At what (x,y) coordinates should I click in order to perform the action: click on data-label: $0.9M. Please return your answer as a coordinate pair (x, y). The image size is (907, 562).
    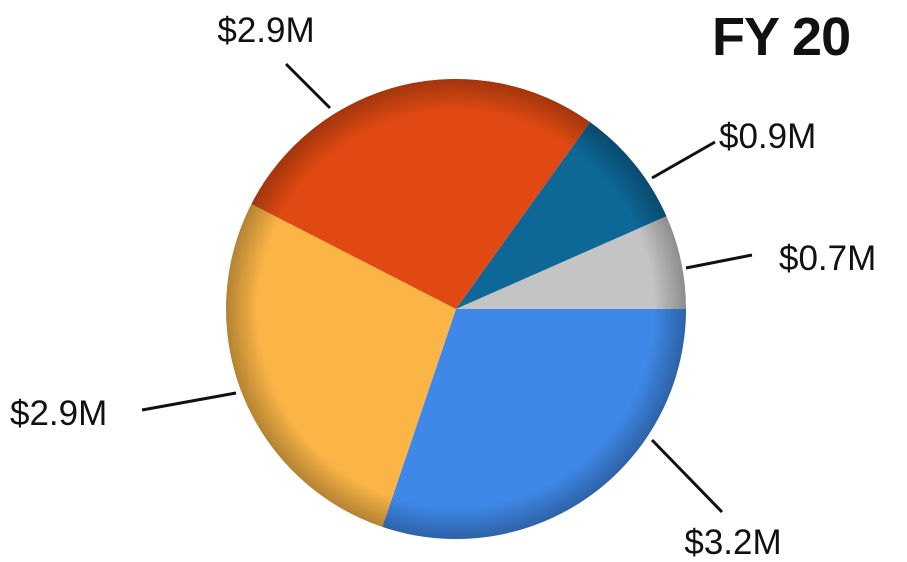
    Looking at the image, I should click on (767, 136).